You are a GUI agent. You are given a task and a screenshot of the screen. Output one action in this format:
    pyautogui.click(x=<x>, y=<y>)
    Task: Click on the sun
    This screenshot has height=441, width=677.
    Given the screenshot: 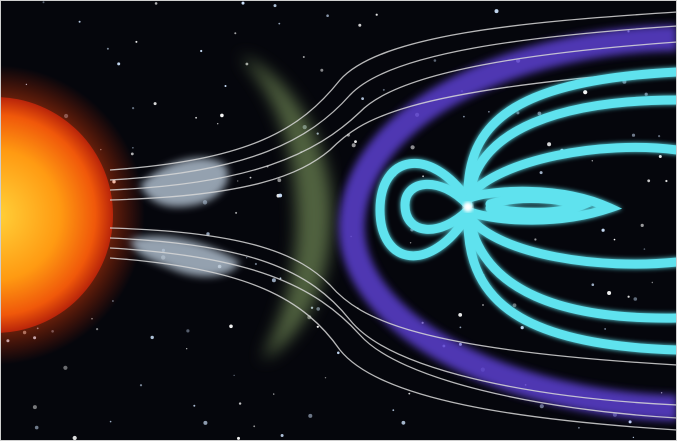 What is the action you would take?
    pyautogui.click(x=56, y=215)
    